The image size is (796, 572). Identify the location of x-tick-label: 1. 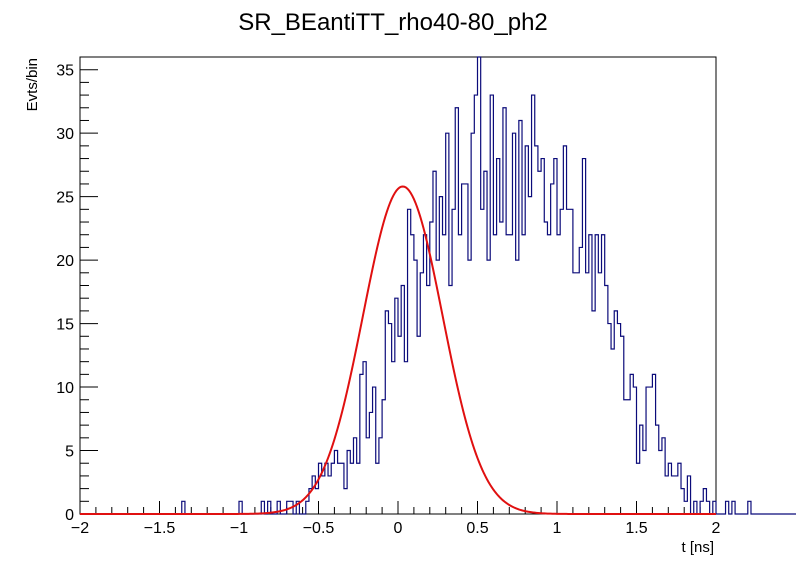
(557, 528).